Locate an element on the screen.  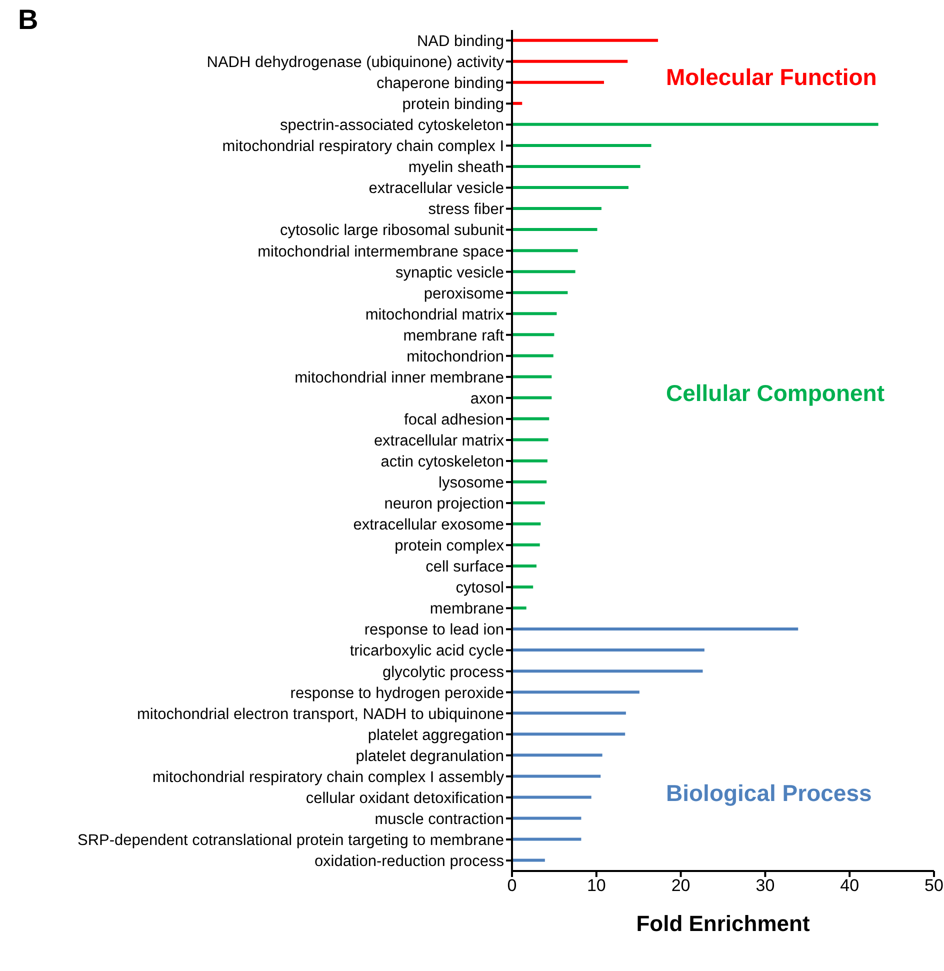
y-tick-label: platelet aggregation is located at coordinates (436, 735).